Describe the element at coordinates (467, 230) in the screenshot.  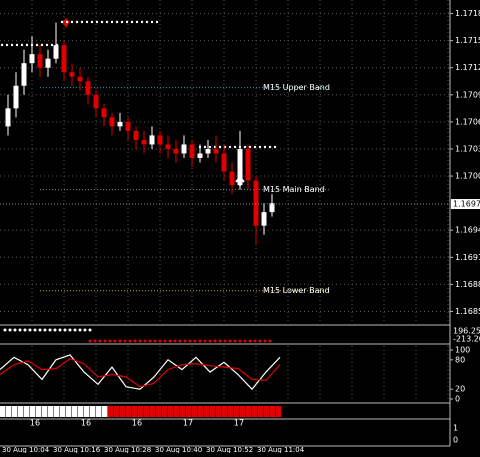
I see `y-tick-label: 1.16945` at that location.